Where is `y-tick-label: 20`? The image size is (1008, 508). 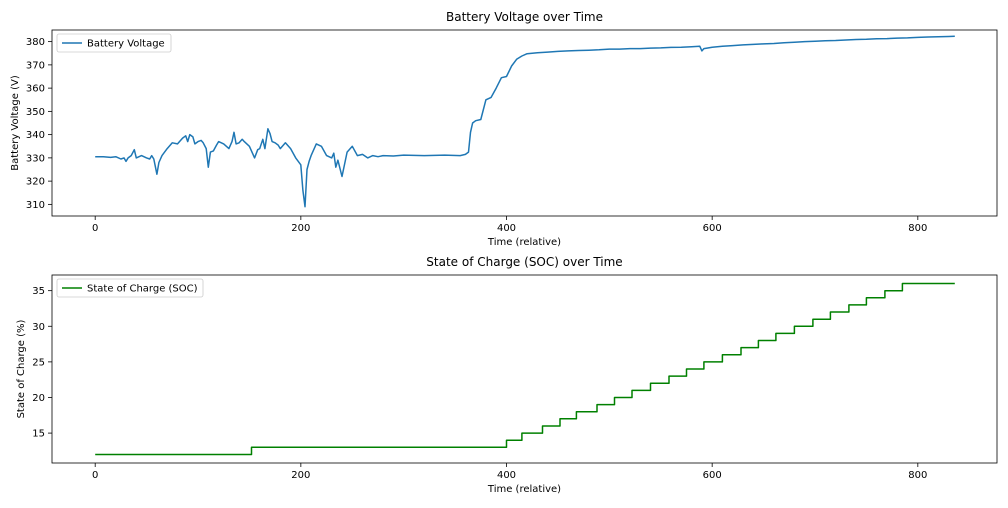 y-tick-label: 20 is located at coordinates (38, 398).